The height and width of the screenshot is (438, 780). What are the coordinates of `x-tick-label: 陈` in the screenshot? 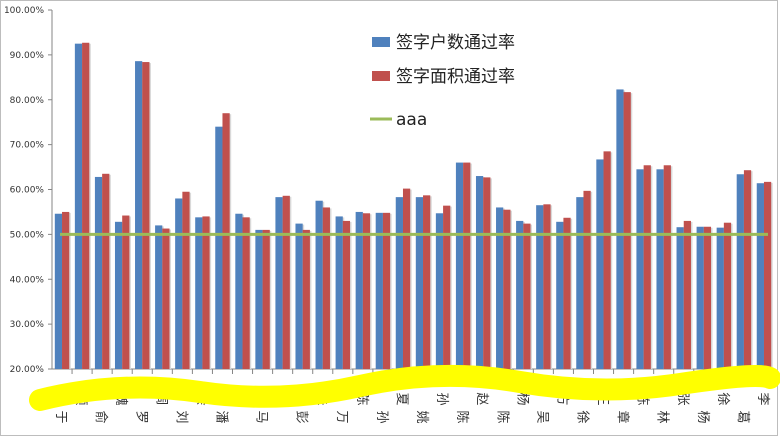 It's located at (502, 416).